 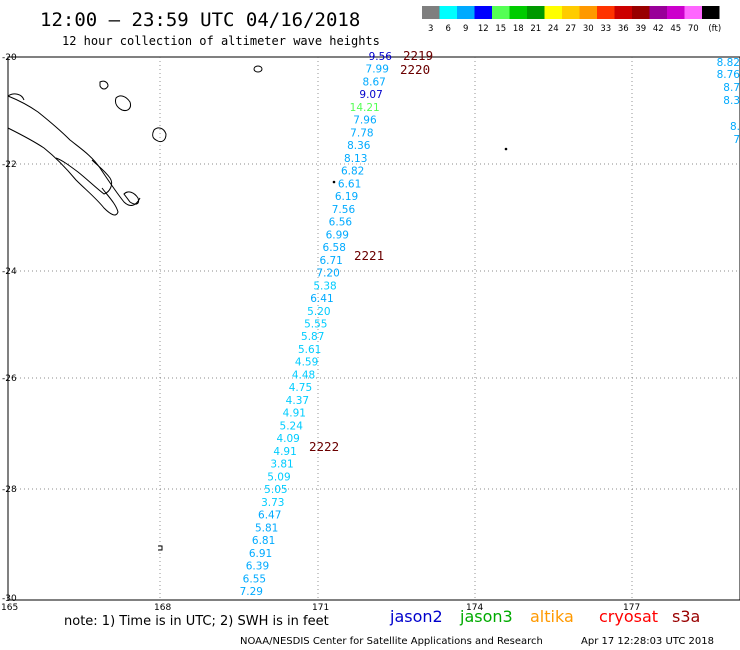 I want to click on swh-value-east: 8.82, so click(x=728, y=63).